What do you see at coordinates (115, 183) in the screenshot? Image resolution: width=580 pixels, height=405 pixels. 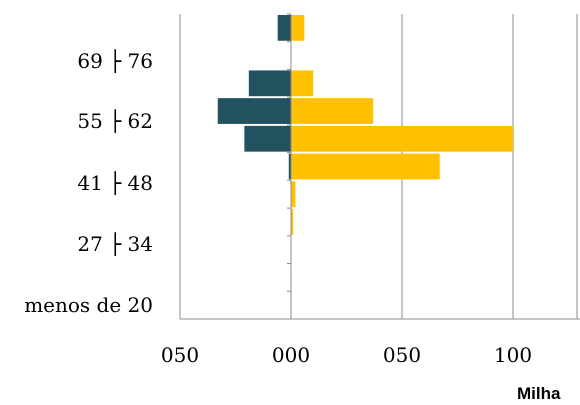 I see `y-tick-label: 41 ├ 48` at bounding box center [115, 183].